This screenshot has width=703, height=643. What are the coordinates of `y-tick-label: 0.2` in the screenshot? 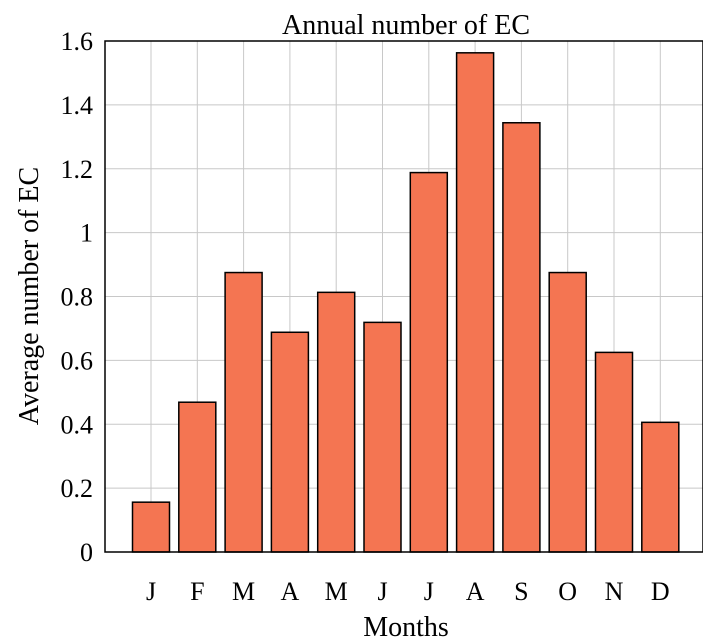 It's located at (77, 488).